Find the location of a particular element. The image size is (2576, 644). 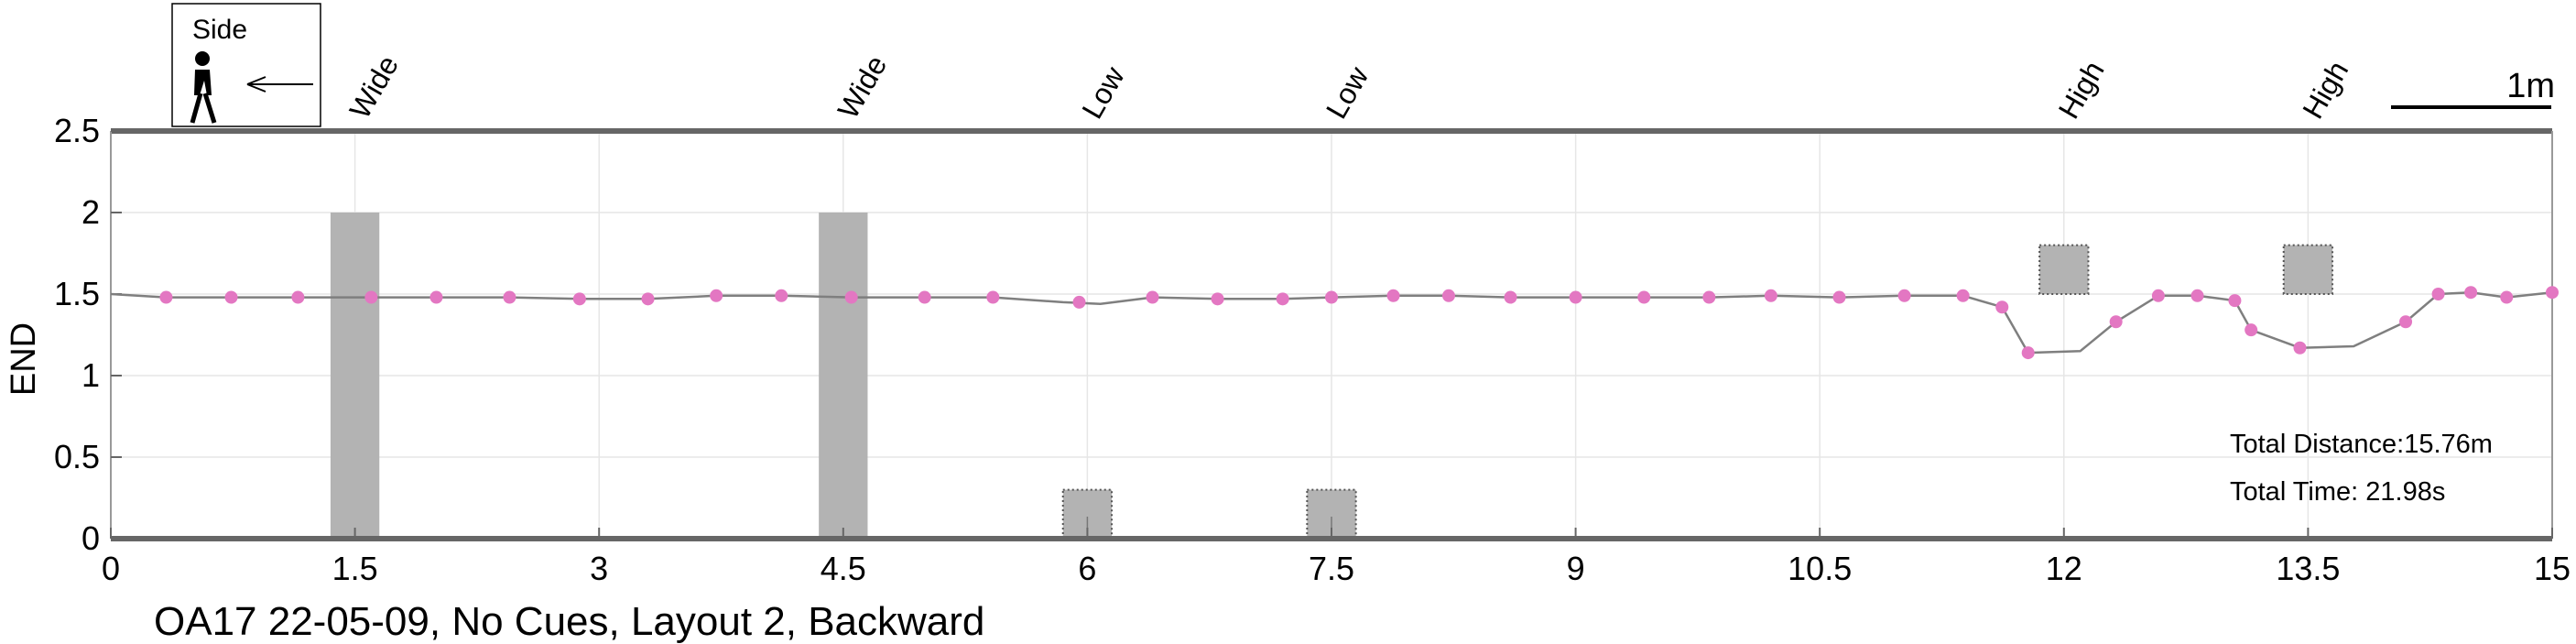

x-tick-label: 9 is located at coordinates (1576, 569).